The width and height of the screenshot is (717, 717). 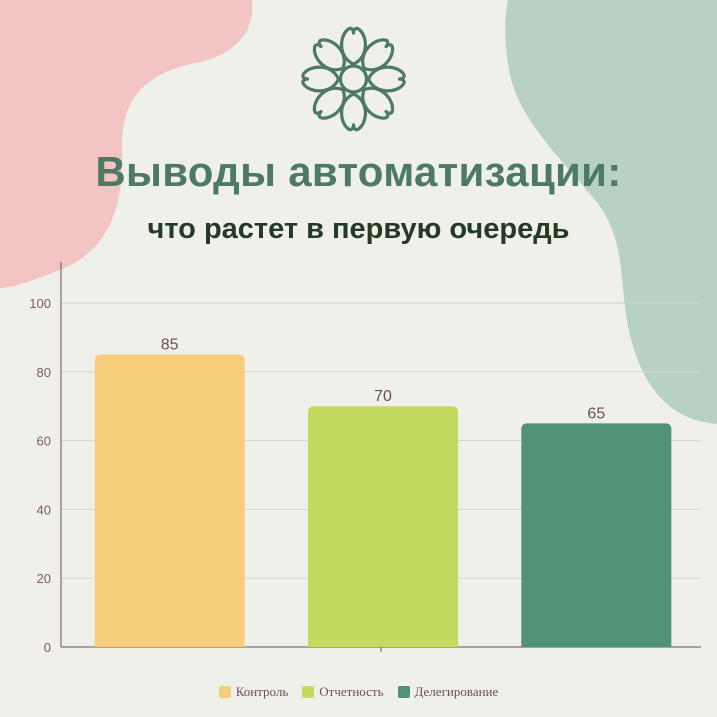 I want to click on legend-item: Делегирование, so click(x=448, y=692).